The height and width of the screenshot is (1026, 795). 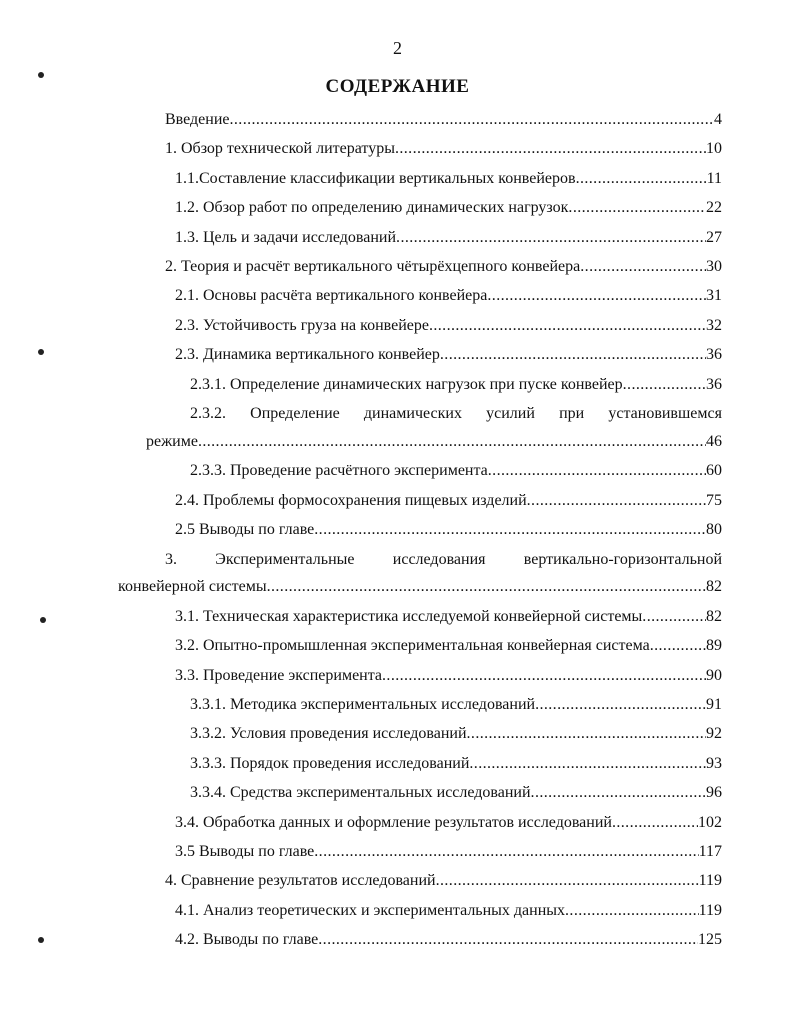 What do you see at coordinates (172, 441) in the screenshot?
I see `toc-entry-label-continued: режиме` at bounding box center [172, 441].